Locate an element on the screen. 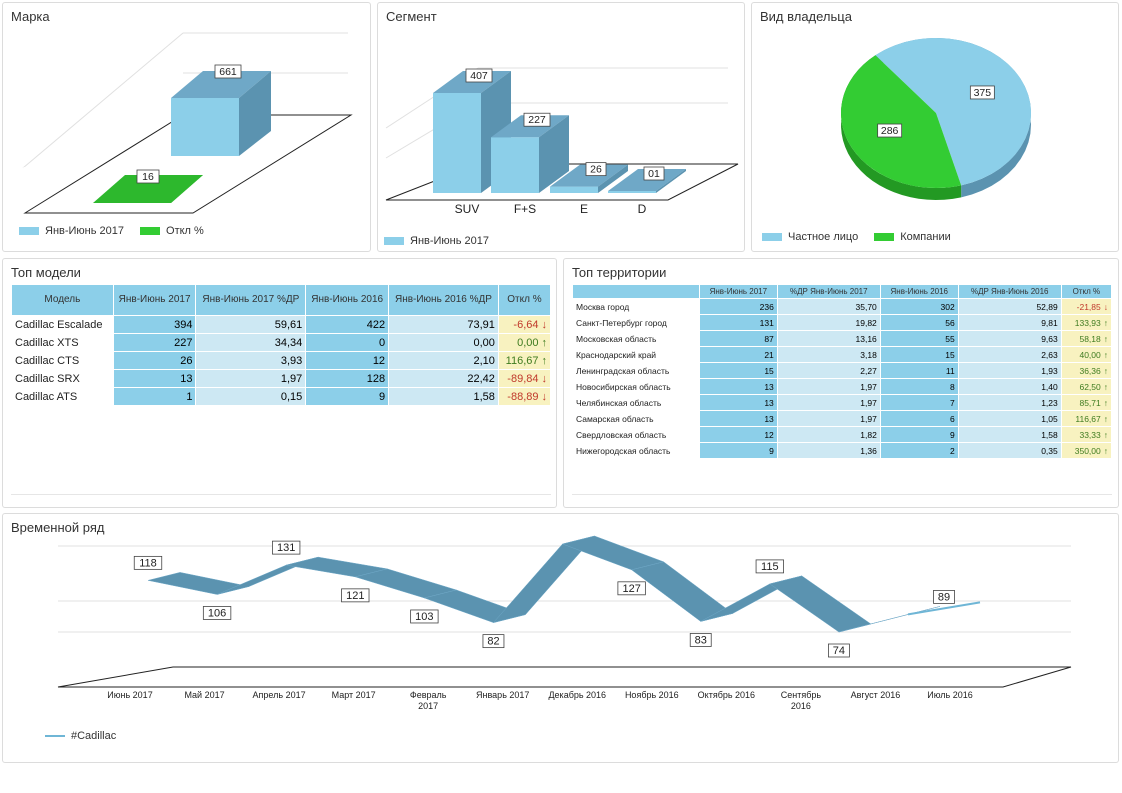 This screenshot has height=793, width=1122. table-cell: 36,36 ↑ is located at coordinates (1086, 370).